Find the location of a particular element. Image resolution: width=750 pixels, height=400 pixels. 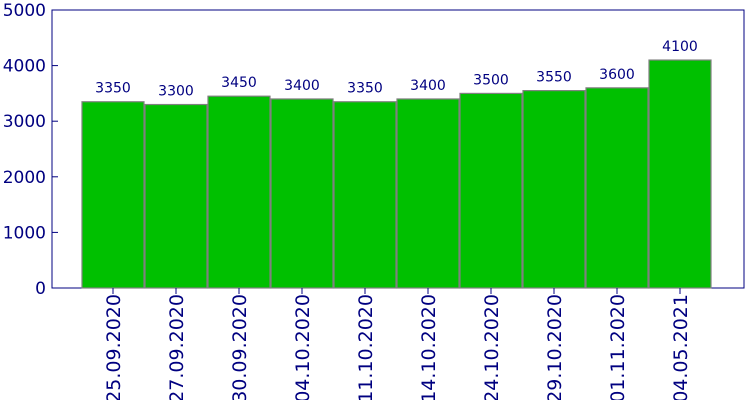

data-labels: 3350 3300 3450 3400 3350 3400 3500 3550 3600 4100 is located at coordinates (396, 69).